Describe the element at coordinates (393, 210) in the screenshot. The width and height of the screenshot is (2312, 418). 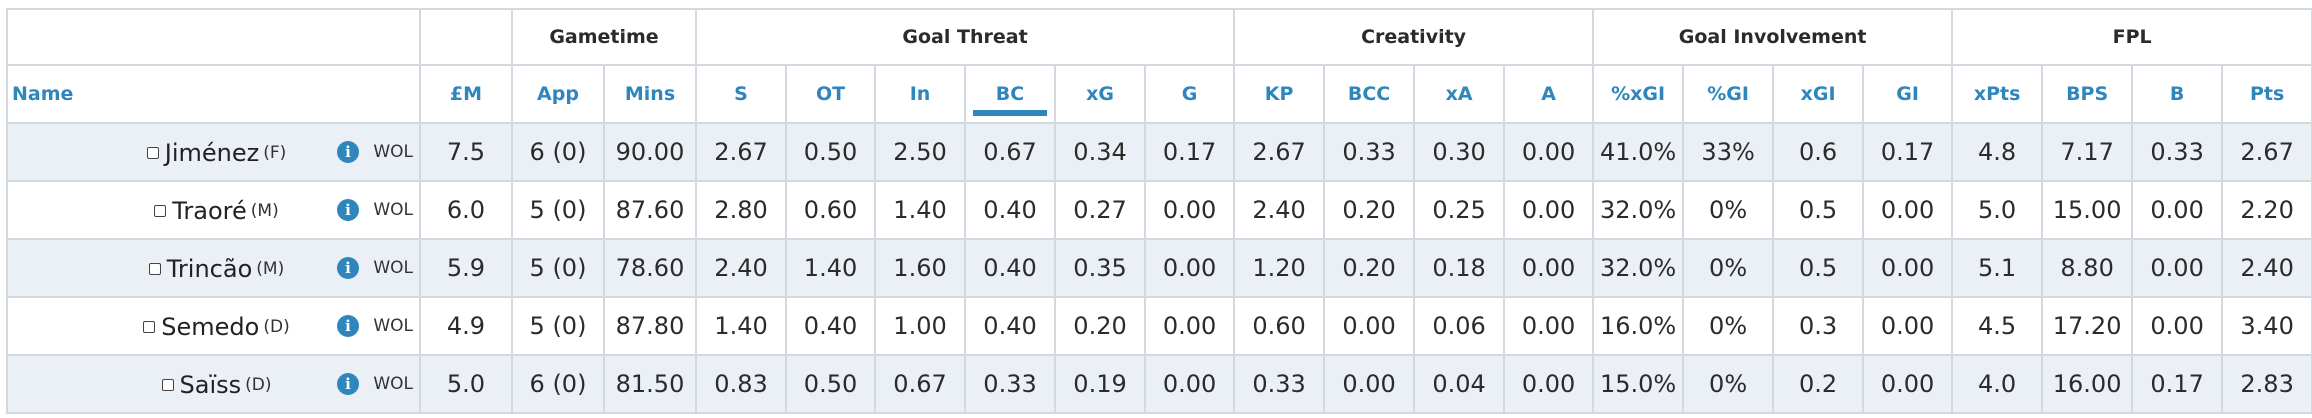
I see `team-label: WOL` at that location.